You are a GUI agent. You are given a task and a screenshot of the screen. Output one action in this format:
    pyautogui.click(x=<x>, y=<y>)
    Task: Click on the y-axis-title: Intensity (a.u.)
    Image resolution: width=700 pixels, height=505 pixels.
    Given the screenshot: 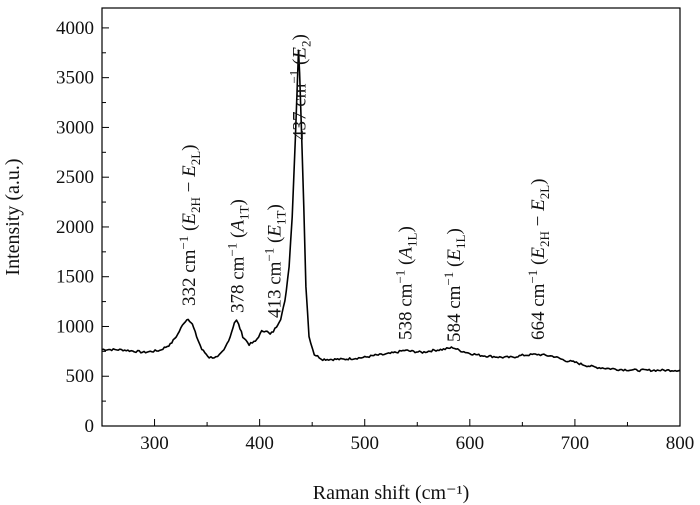 What is the action you would take?
    pyautogui.click(x=13, y=216)
    